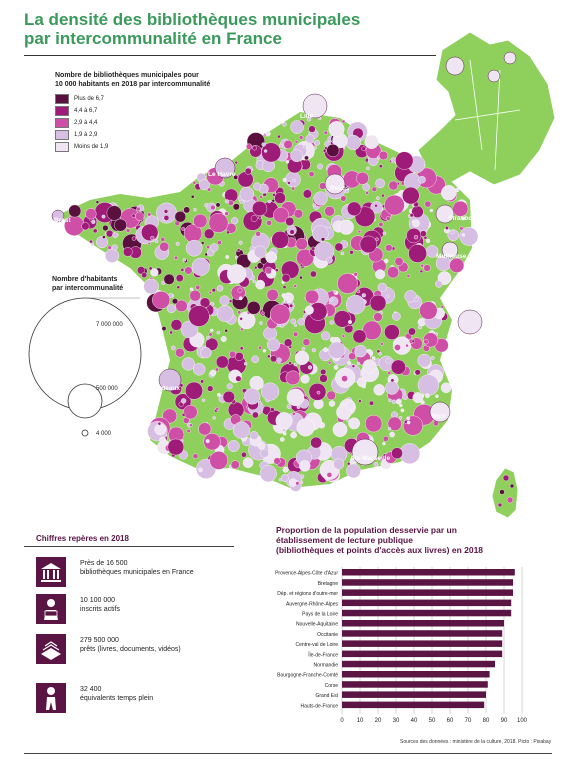  I want to click on x-tick-label: 60, so click(450, 721).